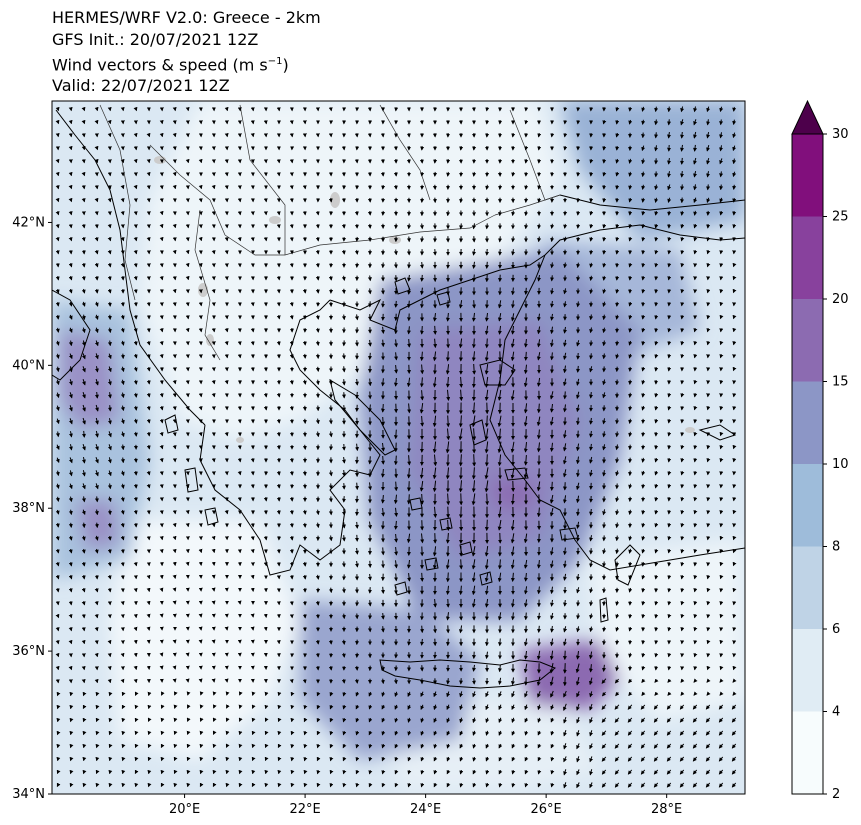 This screenshot has height=825, width=861. Describe the element at coordinates (184, 809) in the screenshot. I see `lon-tick-label: 20°E` at that location.